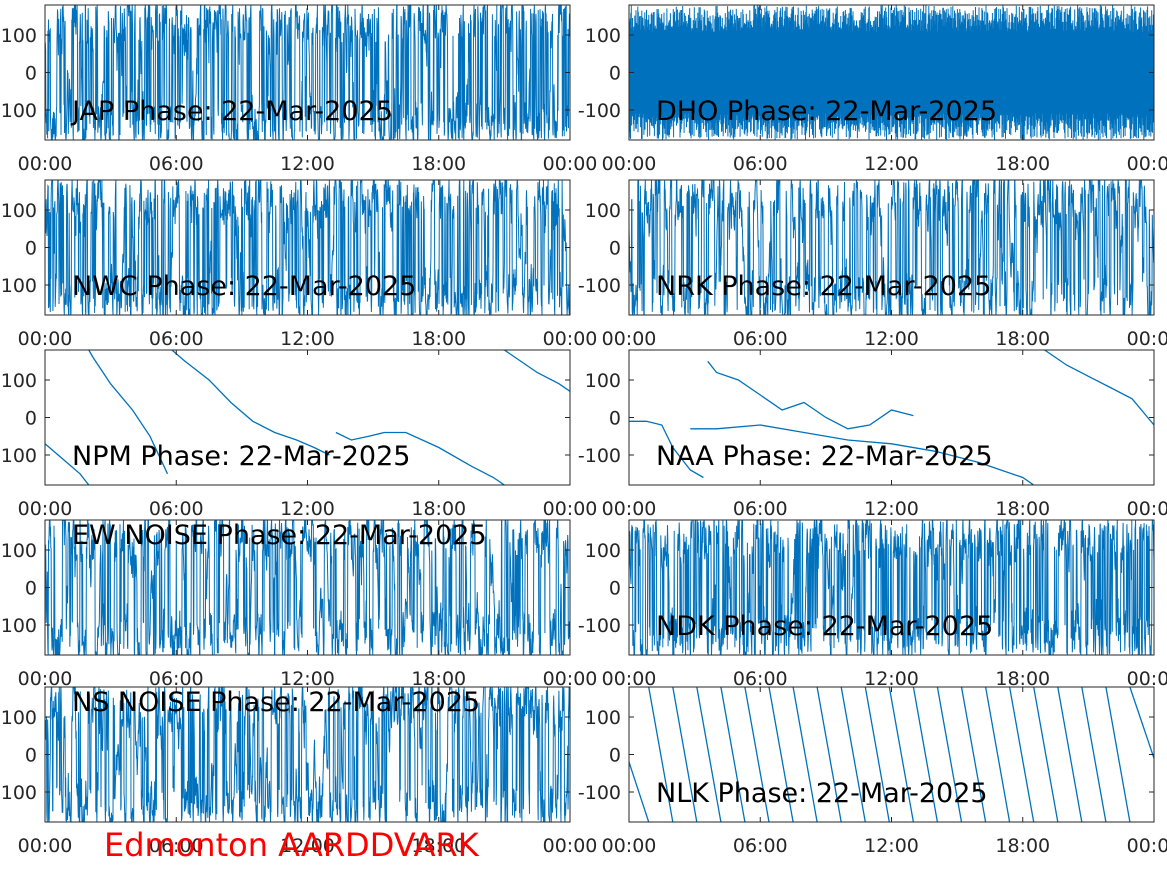 Image resolution: width=1167 pixels, height=875 pixels. Describe the element at coordinates (231, 111) in the screenshot. I see `subplot-title: JAP Phase: 22-Mar-2025` at that location.